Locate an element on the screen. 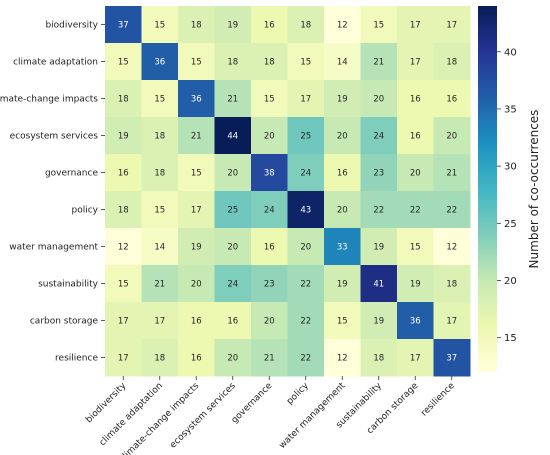  row-tick-label: carbon storage is located at coordinates (64, 322).